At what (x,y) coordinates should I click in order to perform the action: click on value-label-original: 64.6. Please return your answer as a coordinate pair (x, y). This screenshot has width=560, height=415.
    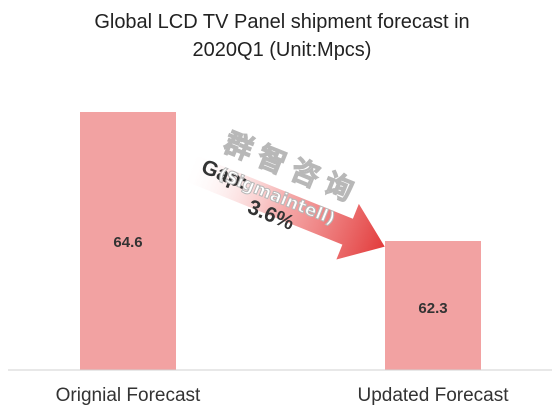
    Looking at the image, I should click on (127, 242).